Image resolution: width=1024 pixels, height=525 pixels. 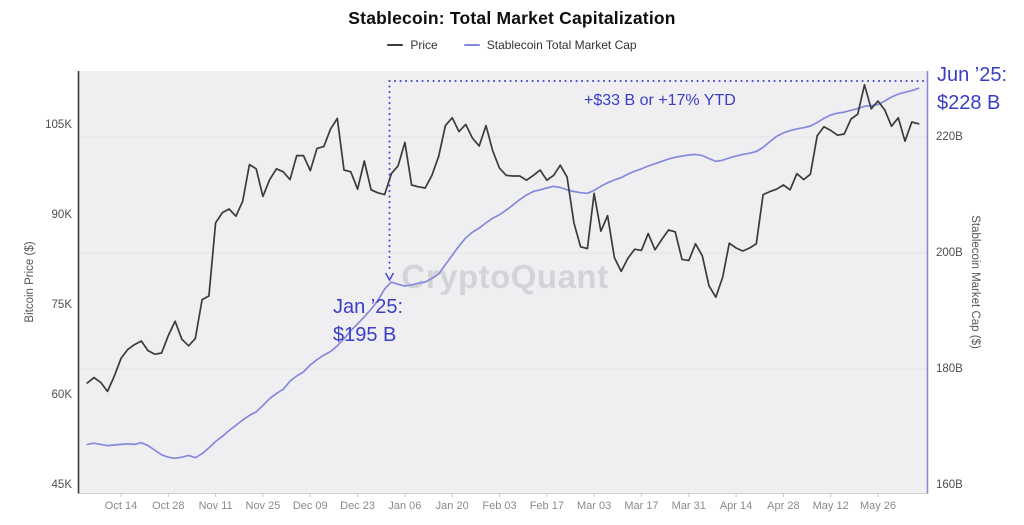 I want to click on stablecoin-line-swatch-icon, so click(x=471, y=45).